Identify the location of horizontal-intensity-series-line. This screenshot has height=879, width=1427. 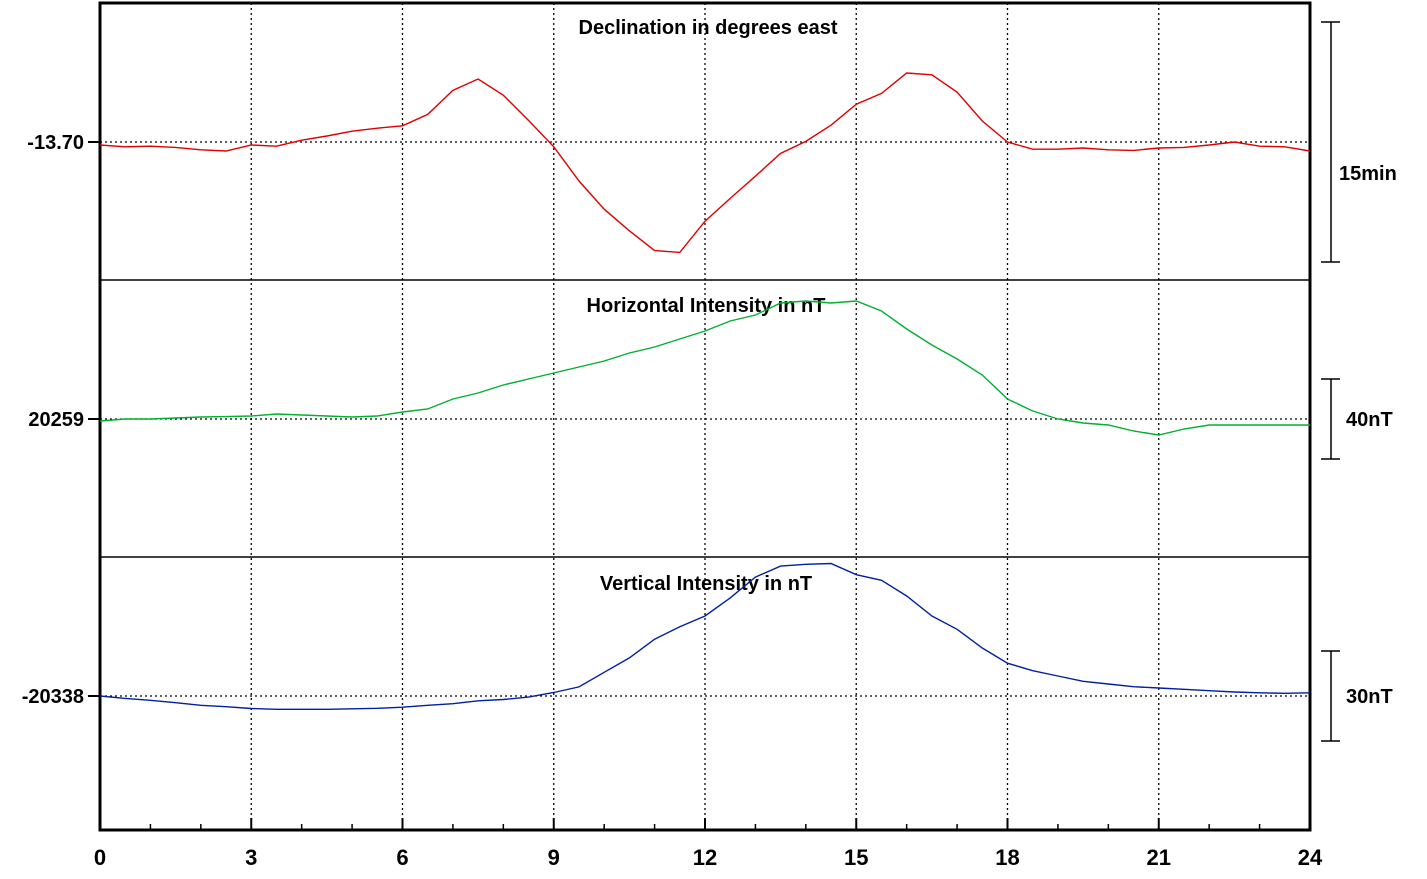
(704, 368).